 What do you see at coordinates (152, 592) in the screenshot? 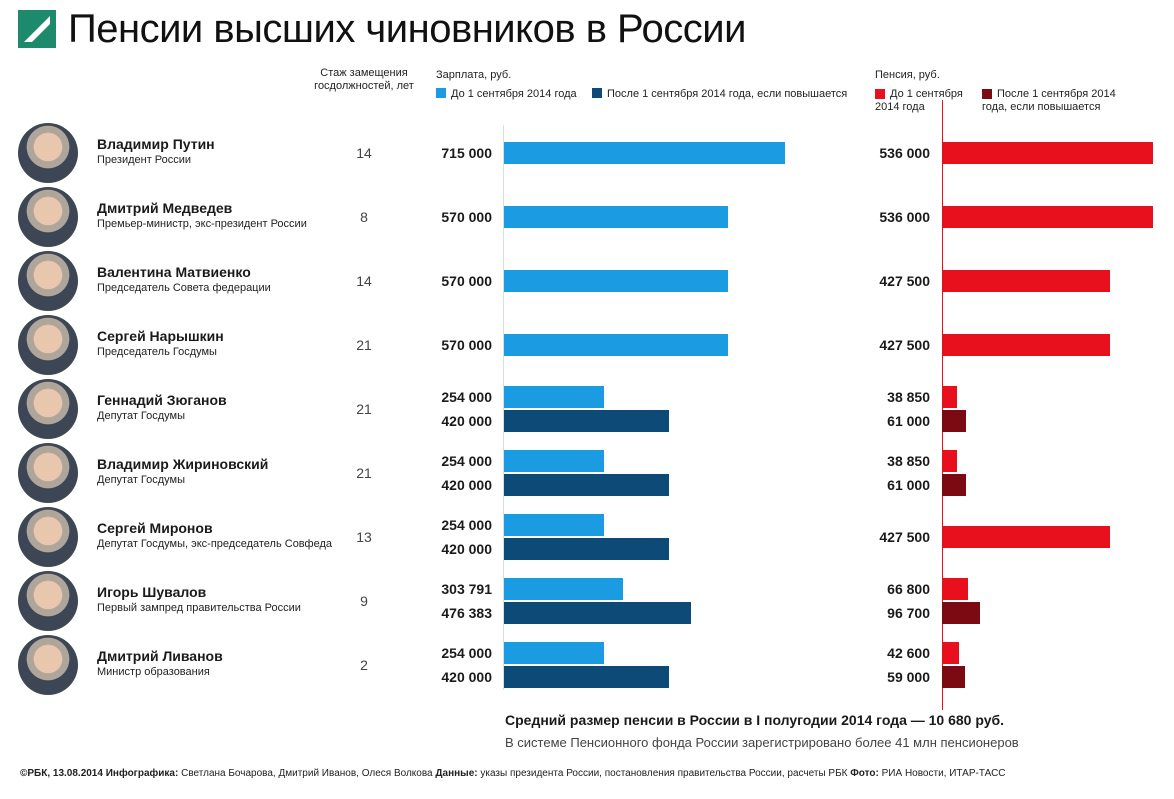
I see `person-name: Игорь Шувалов` at bounding box center [152, 592].